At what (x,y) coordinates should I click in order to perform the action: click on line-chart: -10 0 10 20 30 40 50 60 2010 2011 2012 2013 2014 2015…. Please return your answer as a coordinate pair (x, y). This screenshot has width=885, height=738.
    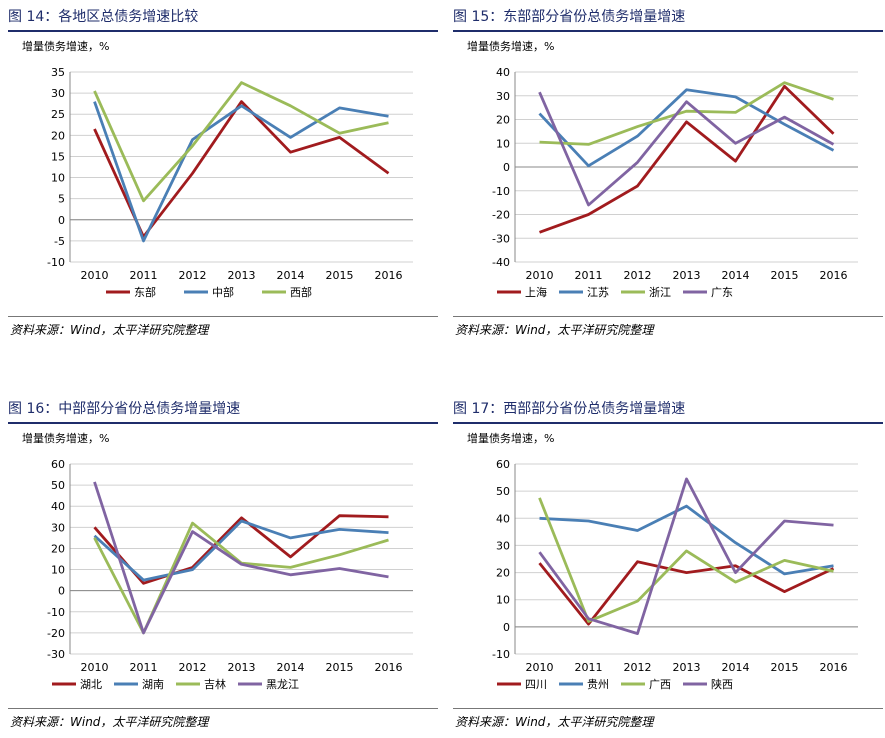
    Looking at the image, I should click on (675, 574).